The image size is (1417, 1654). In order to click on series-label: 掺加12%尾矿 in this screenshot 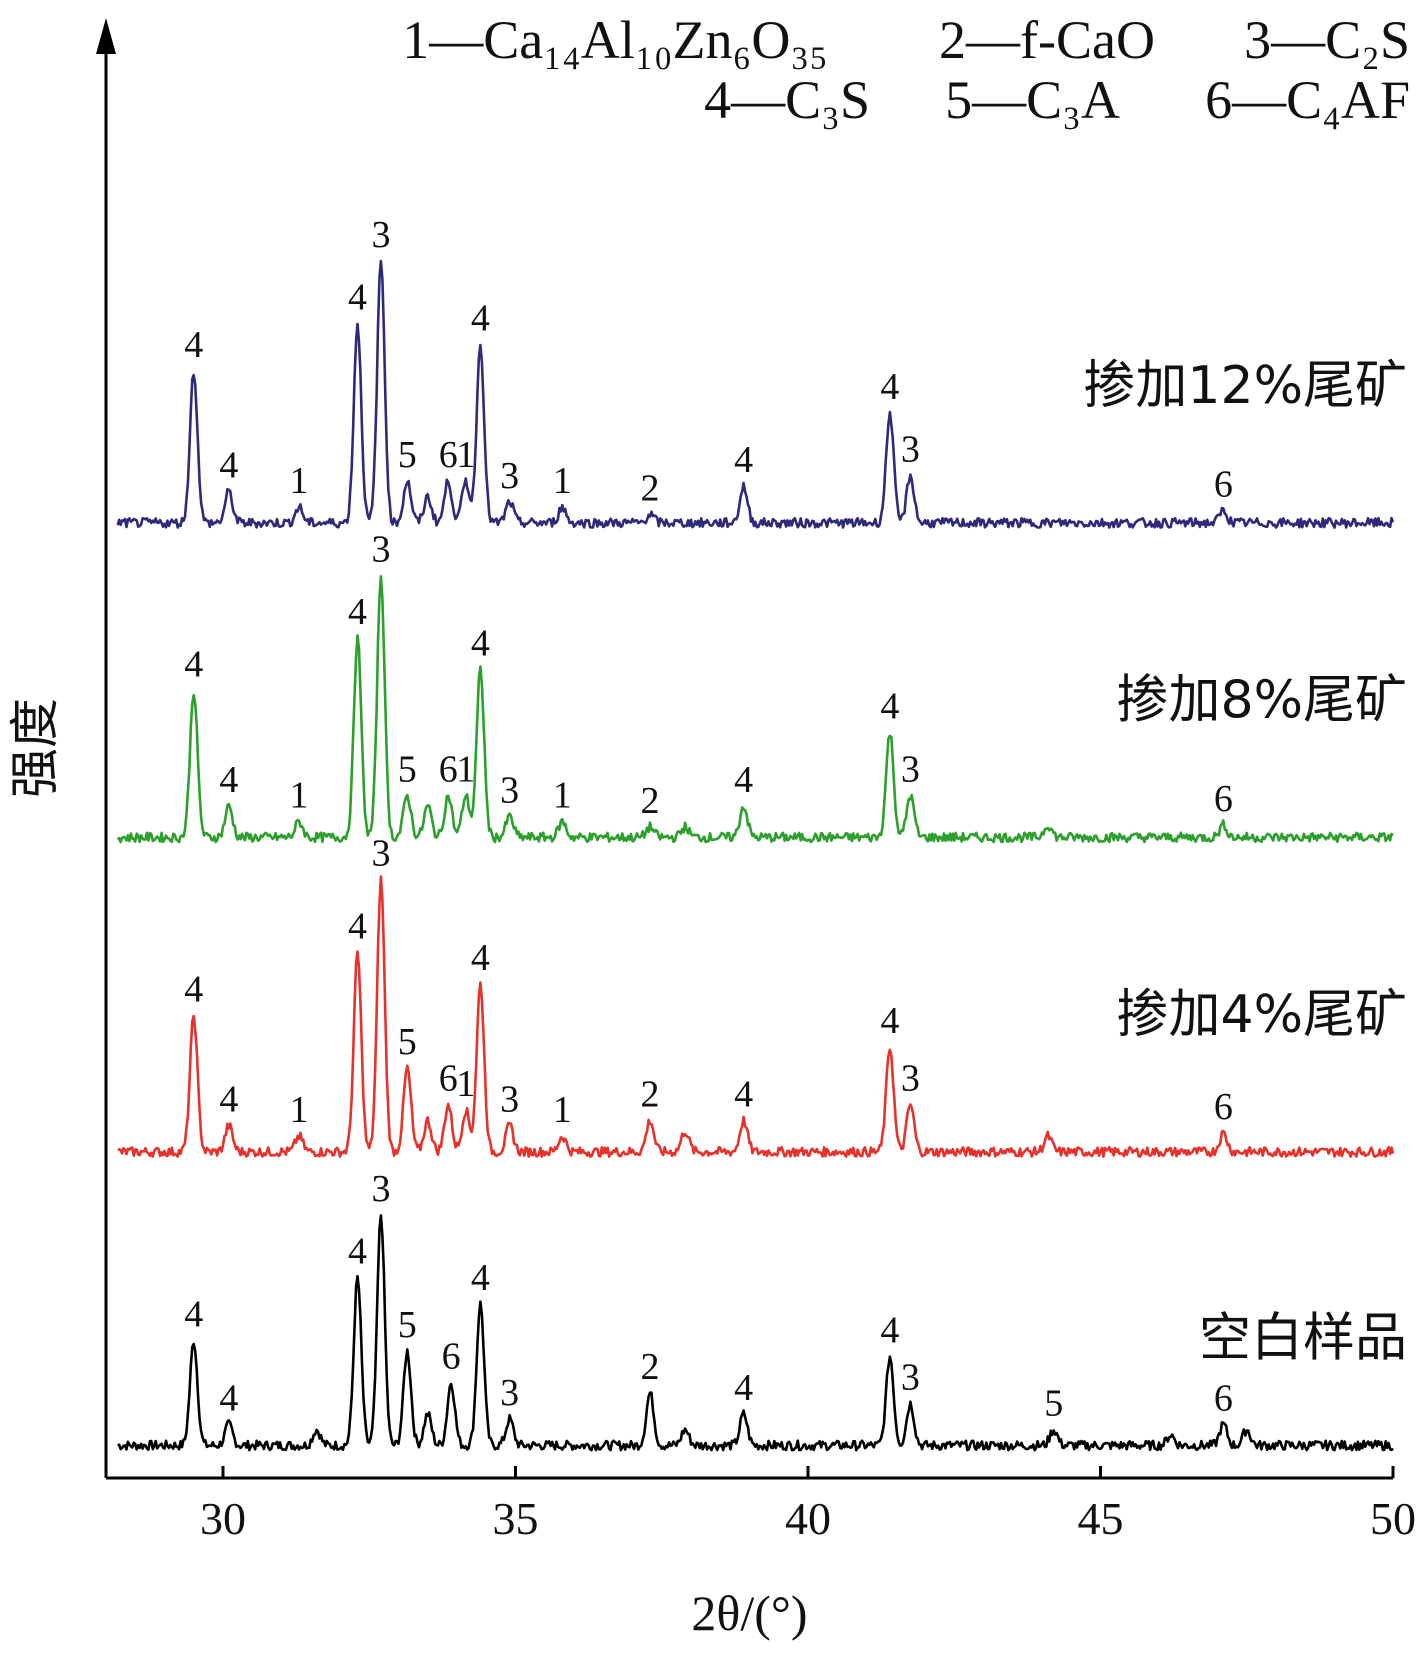, I will do `click(1245, 386)`.